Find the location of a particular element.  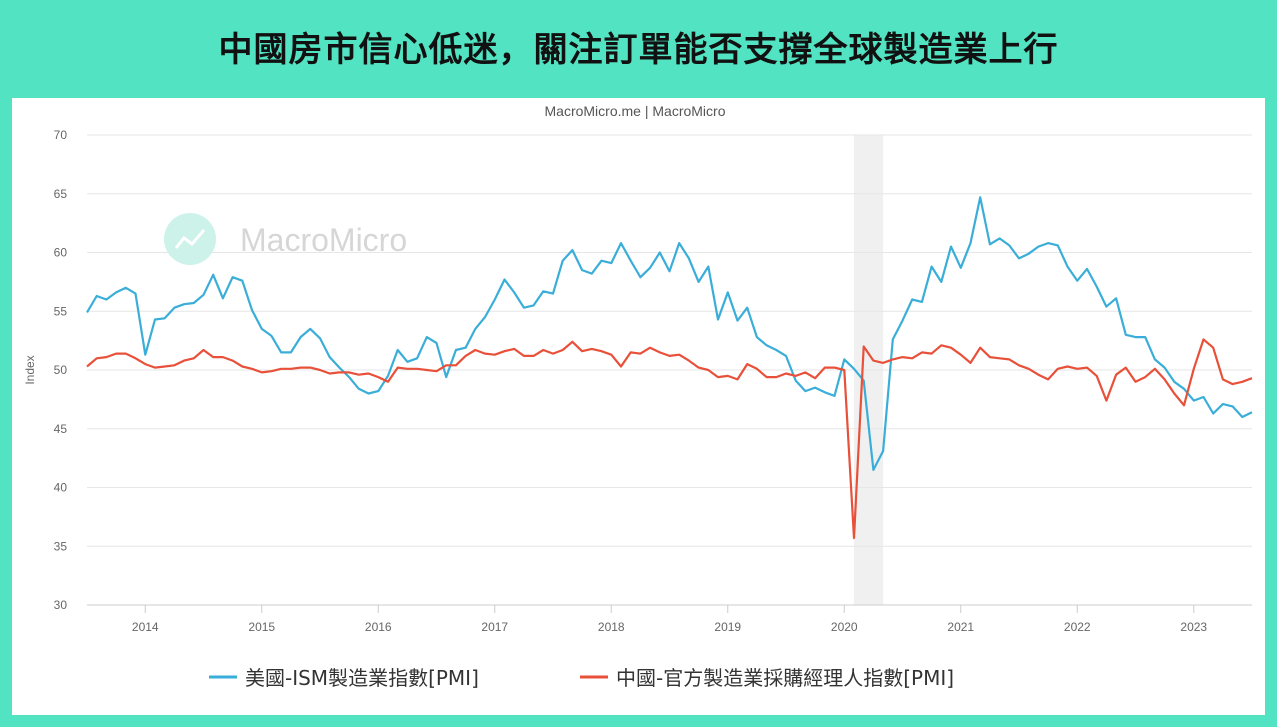

x-tick-label: 2019 is located at coordinates (727, 627).